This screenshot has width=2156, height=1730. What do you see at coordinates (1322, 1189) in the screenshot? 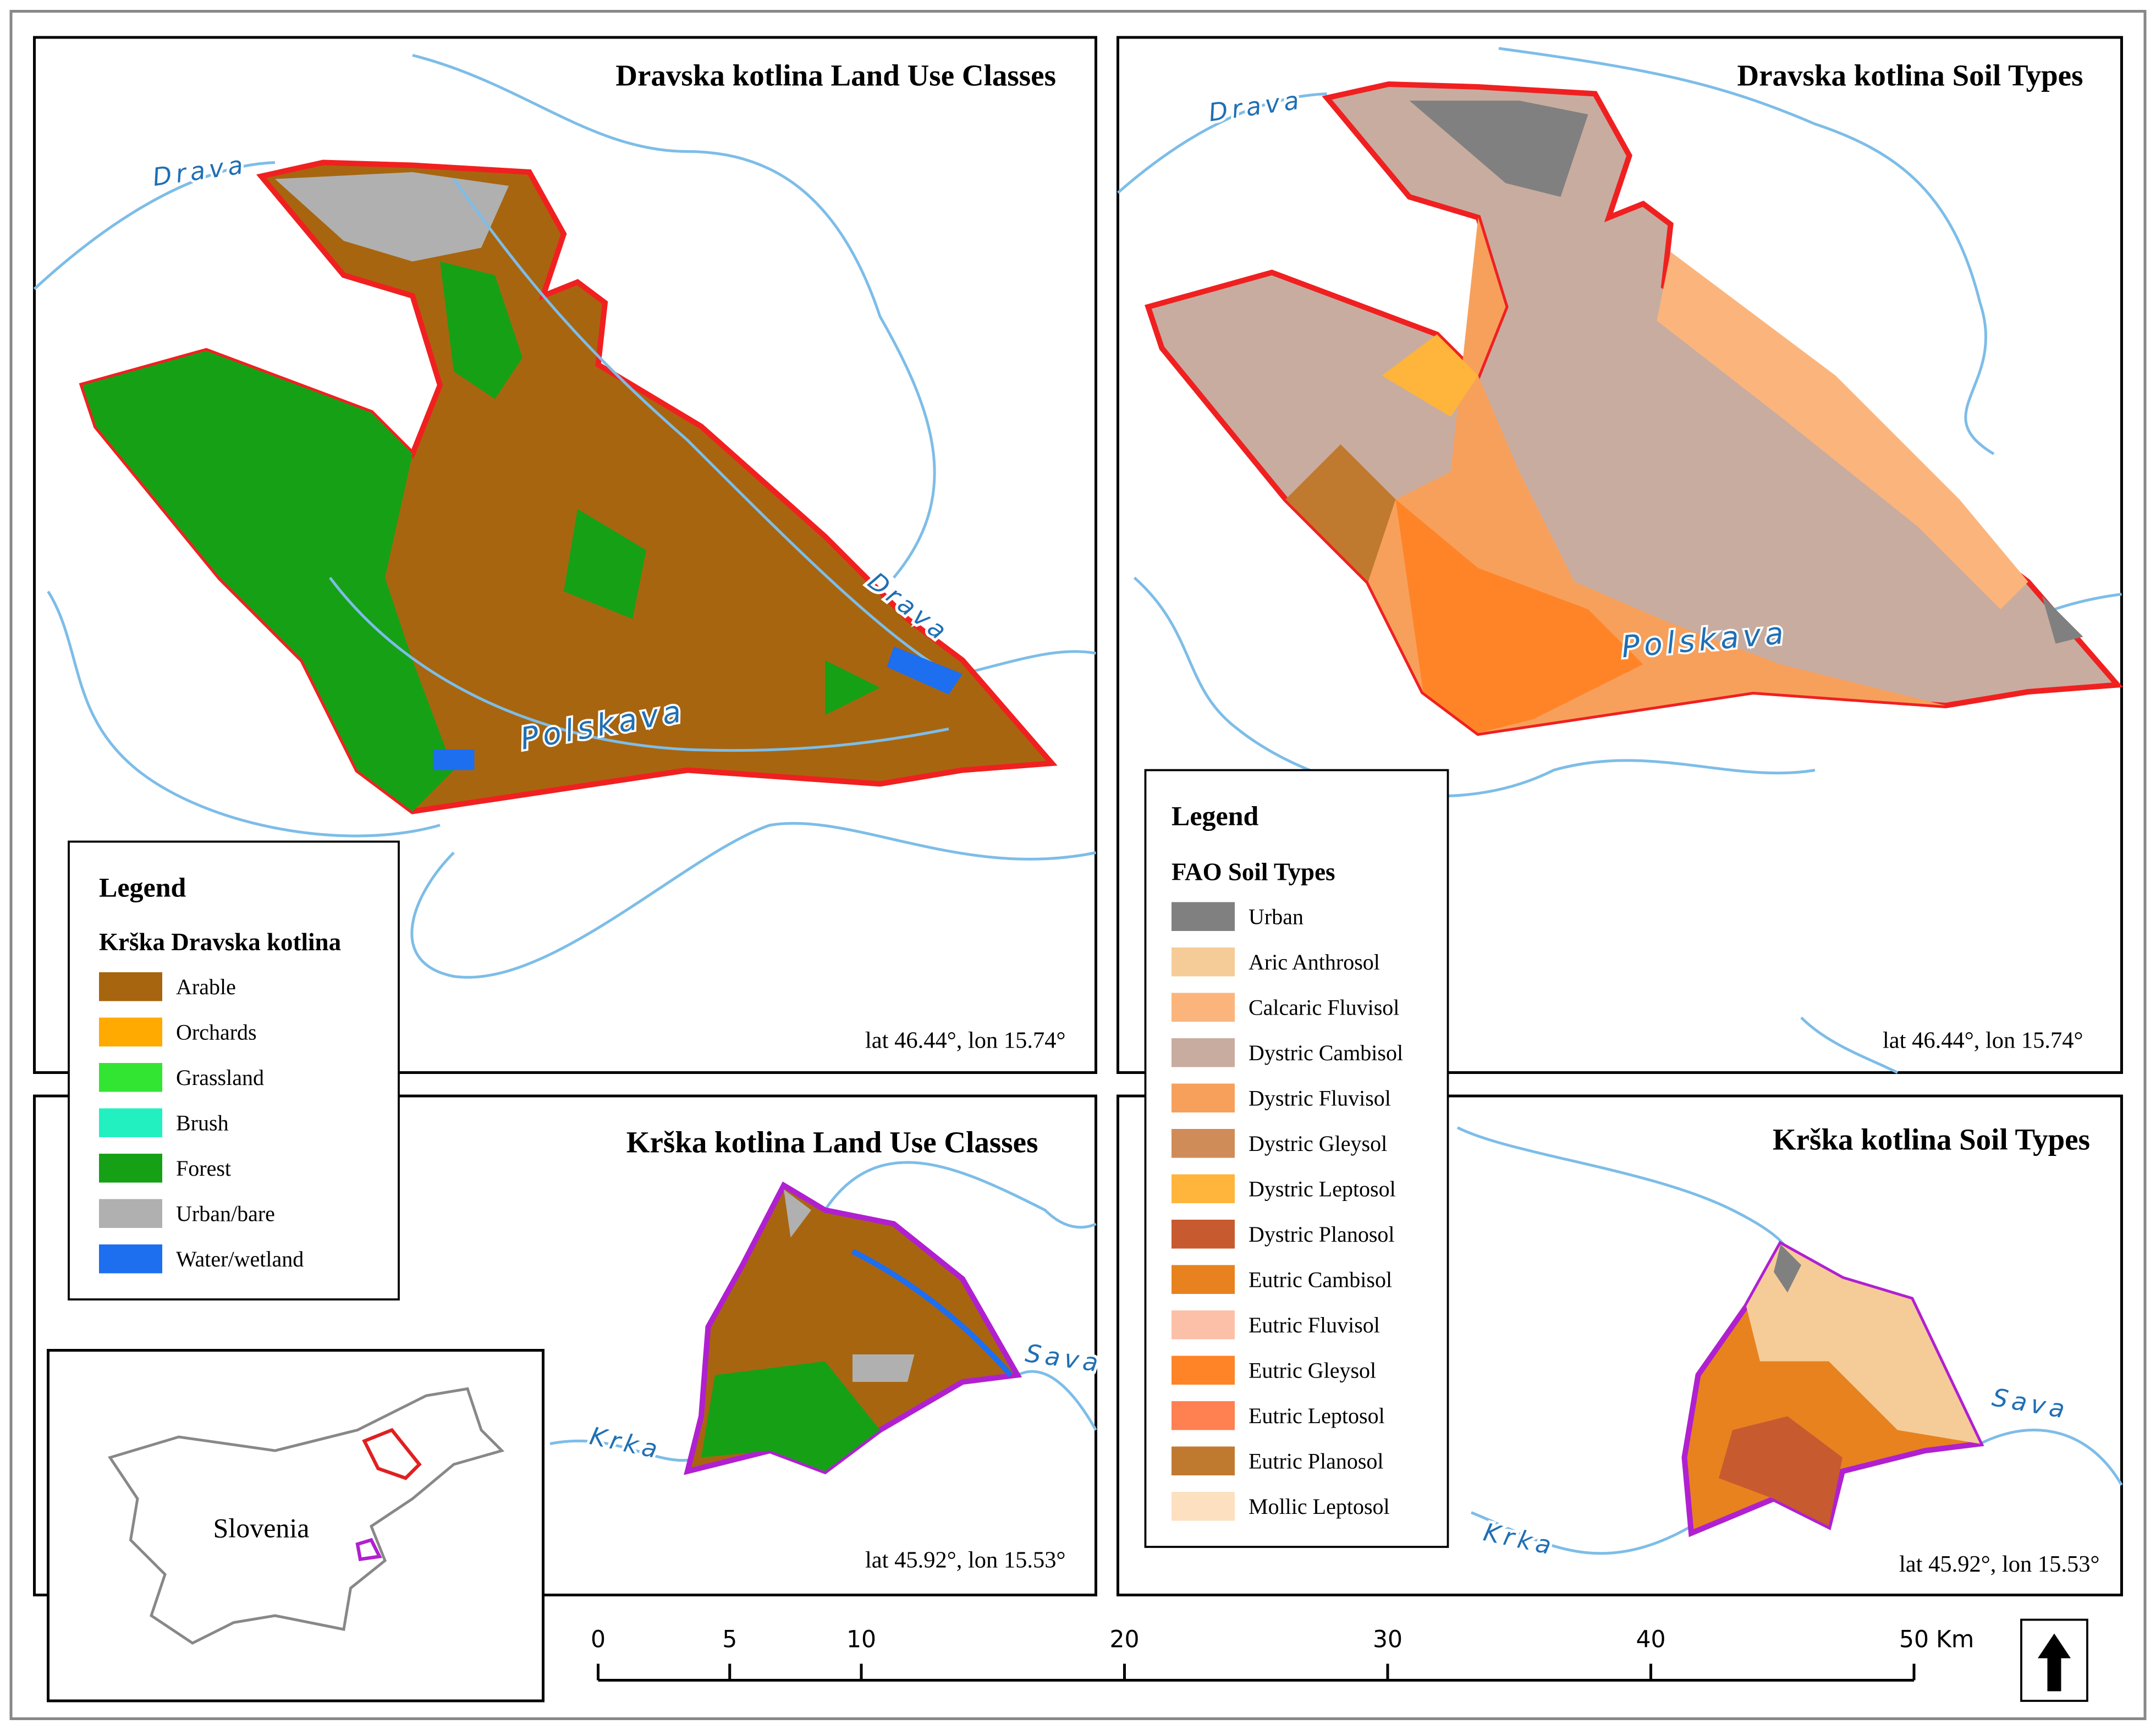
I see `legend-label: Dystric Leptosol` at bounding box center [1322, 1189].